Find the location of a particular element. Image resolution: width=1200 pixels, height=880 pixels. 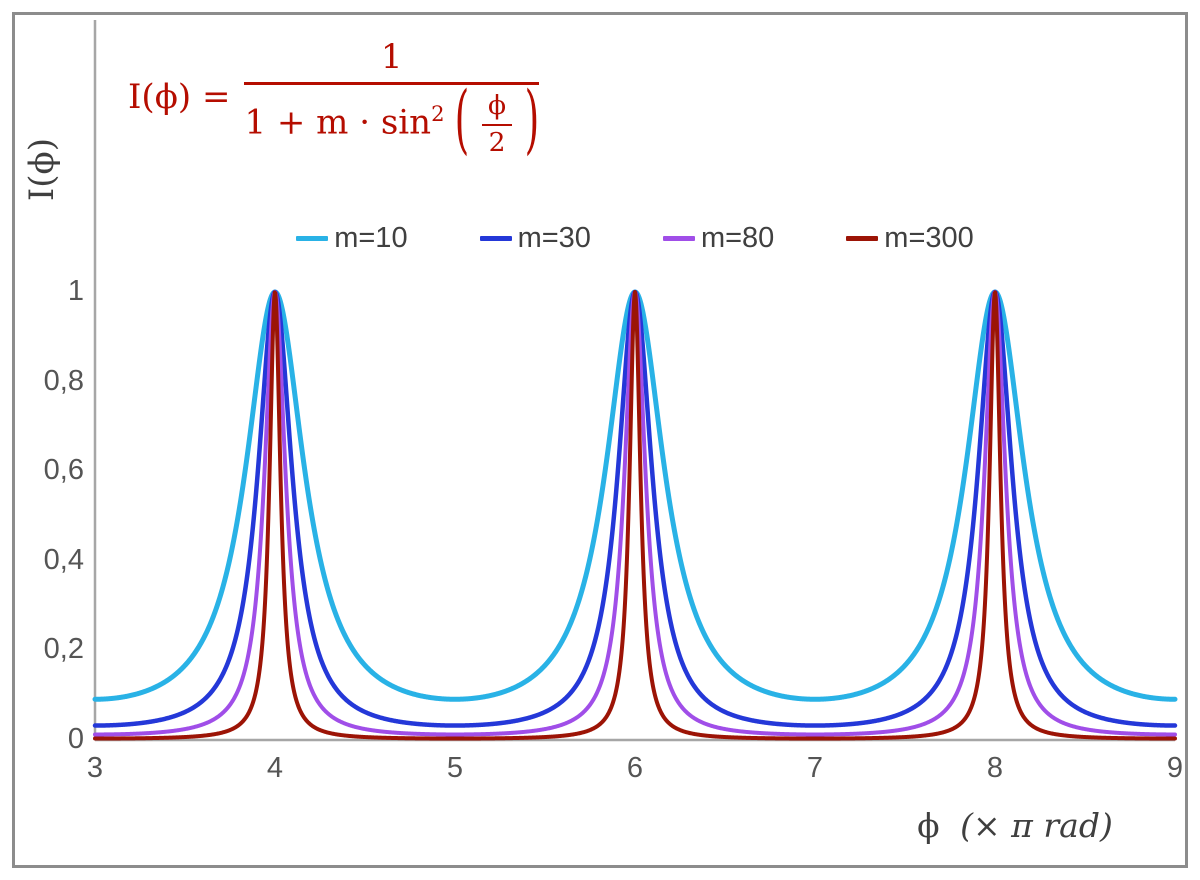

formula-fraction: 1 1 + m · sin2 ( ϕ 2 ) is located at coordinates (391, 100).